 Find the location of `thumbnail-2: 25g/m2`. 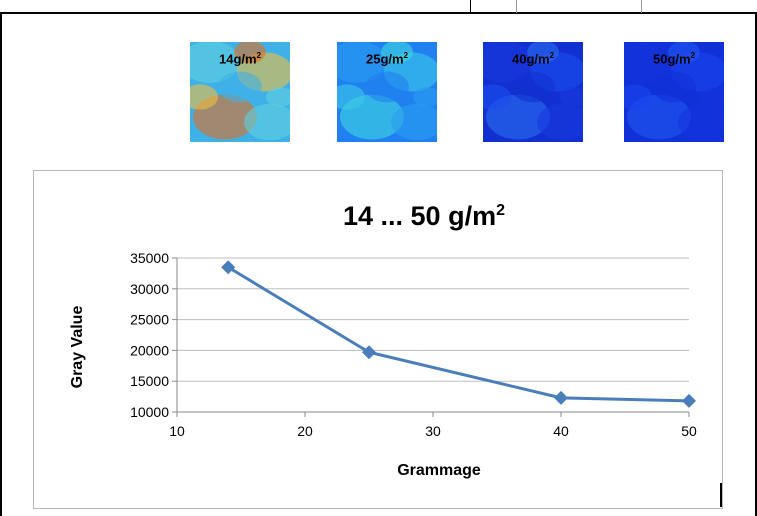

thumbnail-2: 25g/m2 is located at coordinates (387, 92).